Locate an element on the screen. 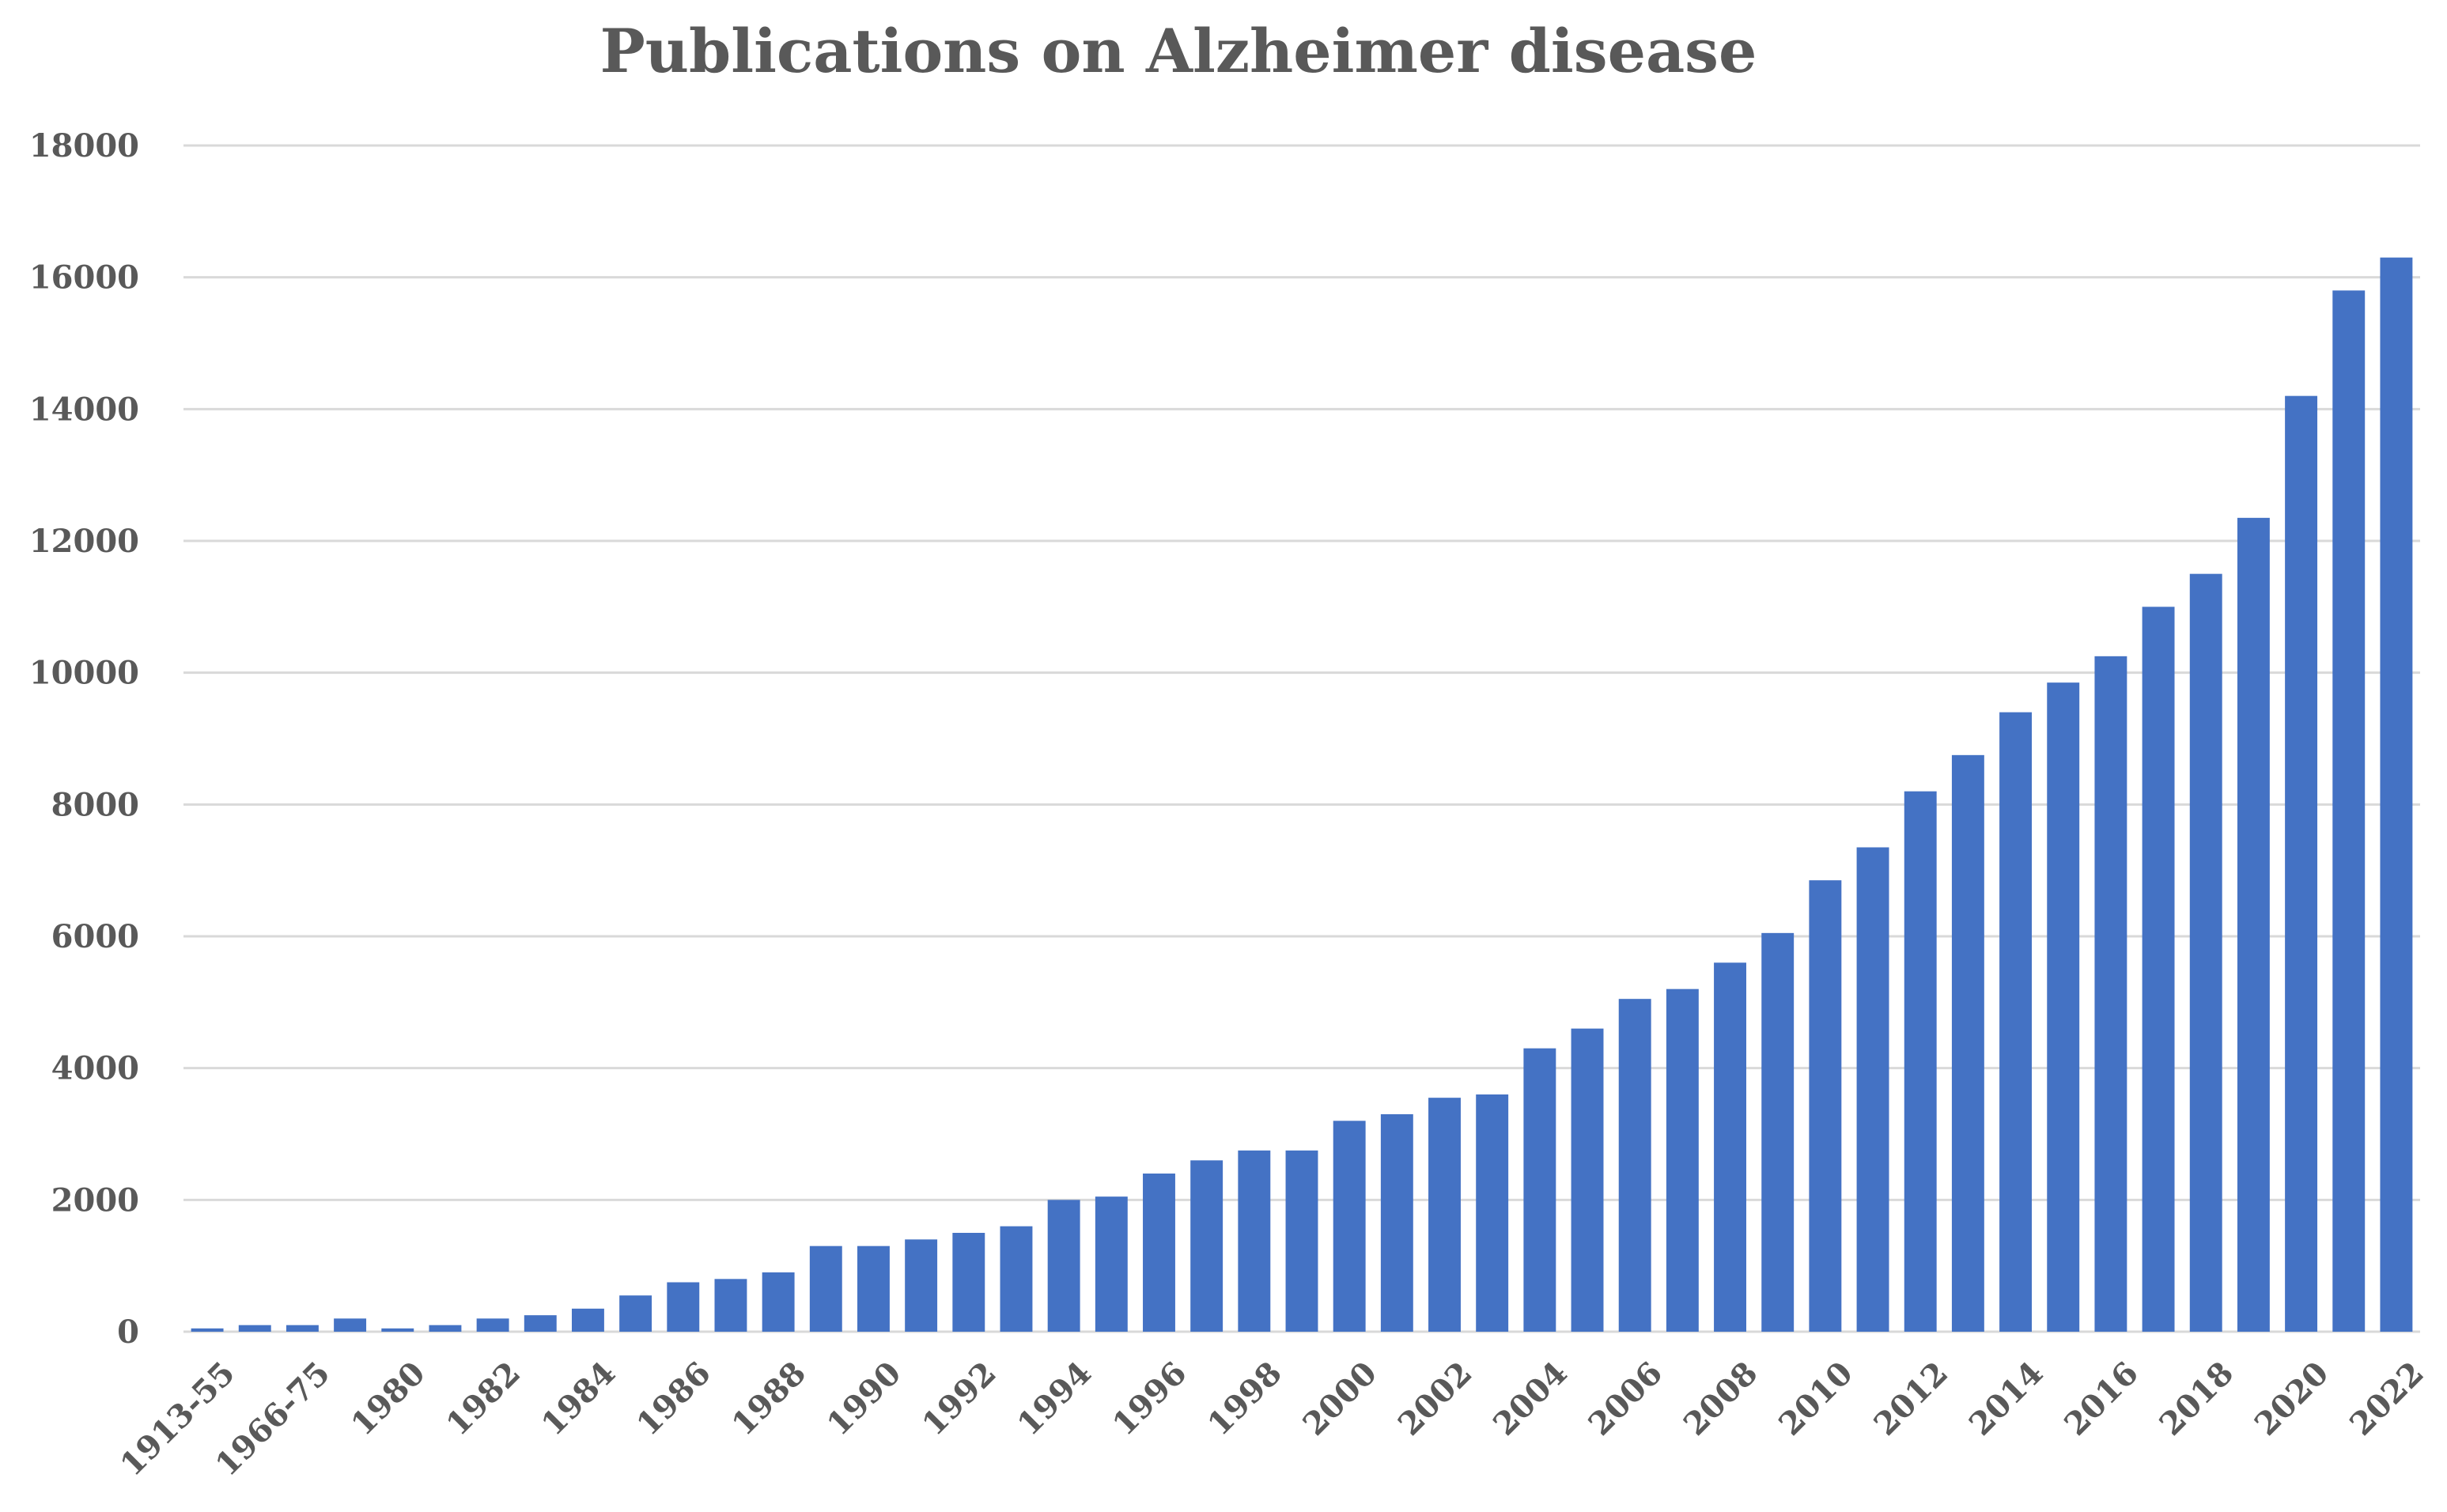 The image size is (2447, 1512). x-tick-label: 2012 is located at coordinates (1910, 1399).